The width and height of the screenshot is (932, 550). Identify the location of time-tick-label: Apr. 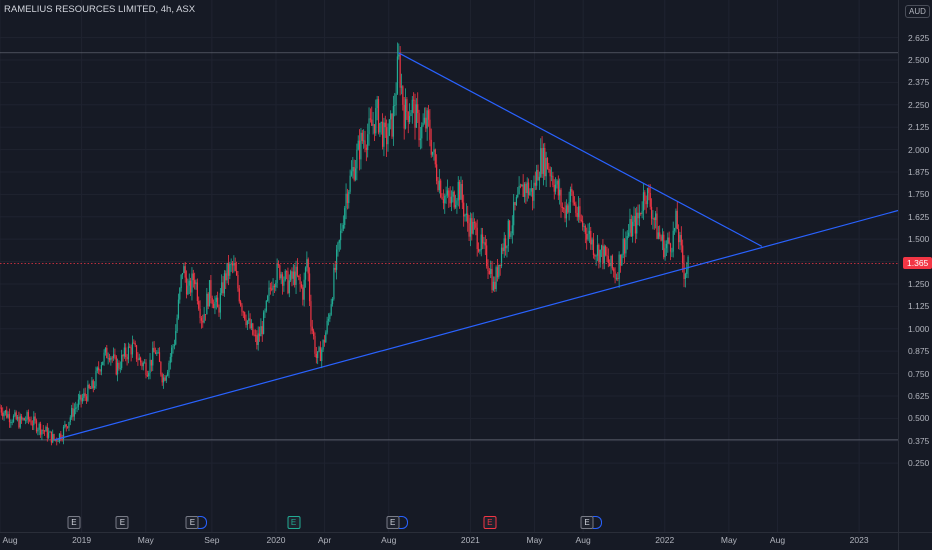
(324, 540).